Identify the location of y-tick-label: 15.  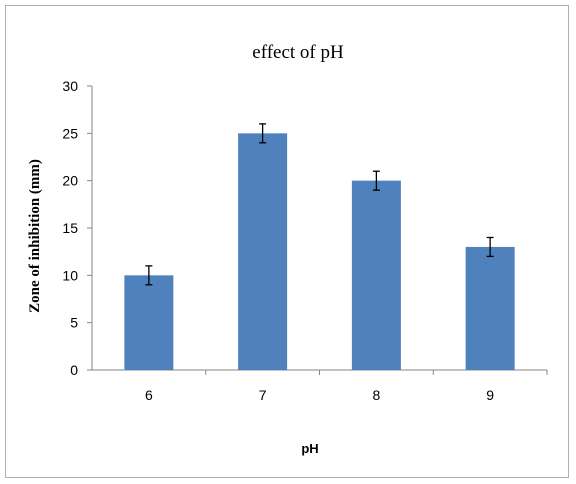
(70, 228).